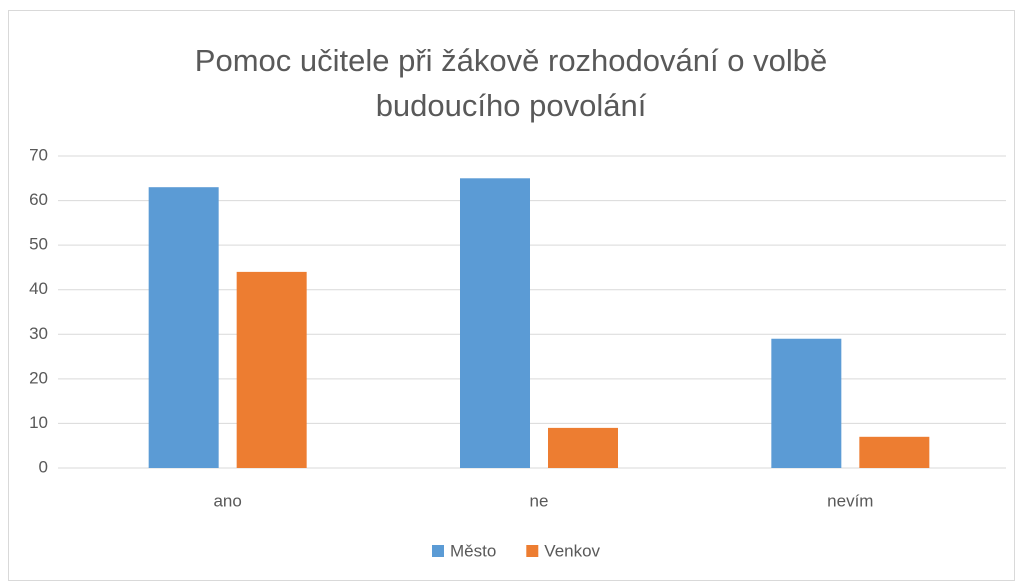 This screenshot has height=586, width=1022. What do you see at coordinates (43, 466) in the screenshot?
I see `y-tick-label: 0` at bounding box center [43, 466].